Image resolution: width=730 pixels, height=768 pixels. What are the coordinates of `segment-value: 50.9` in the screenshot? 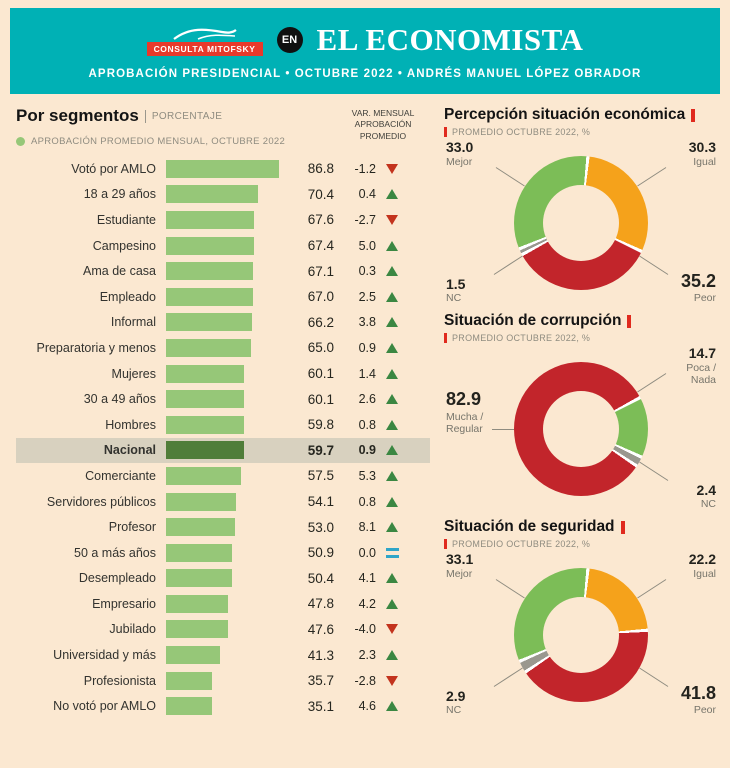 It's located at (320, 553).